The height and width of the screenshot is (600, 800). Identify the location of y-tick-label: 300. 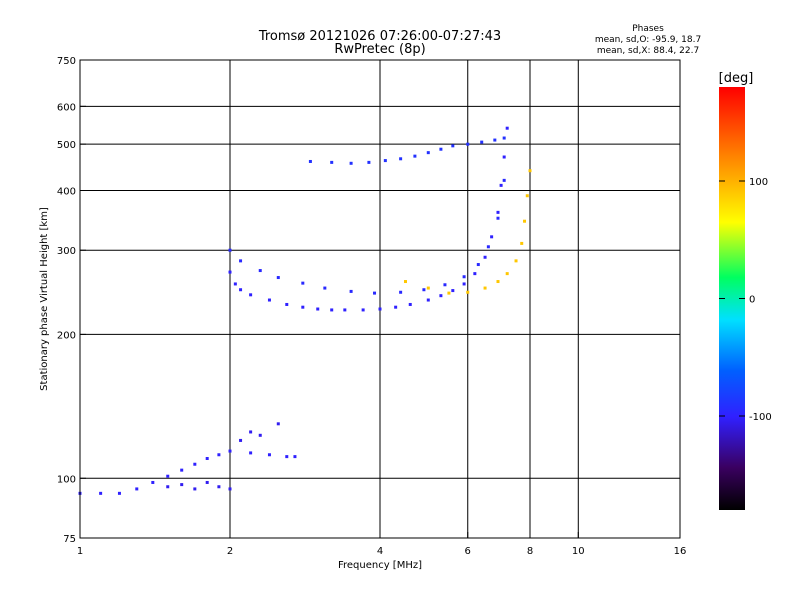
(66, 251).